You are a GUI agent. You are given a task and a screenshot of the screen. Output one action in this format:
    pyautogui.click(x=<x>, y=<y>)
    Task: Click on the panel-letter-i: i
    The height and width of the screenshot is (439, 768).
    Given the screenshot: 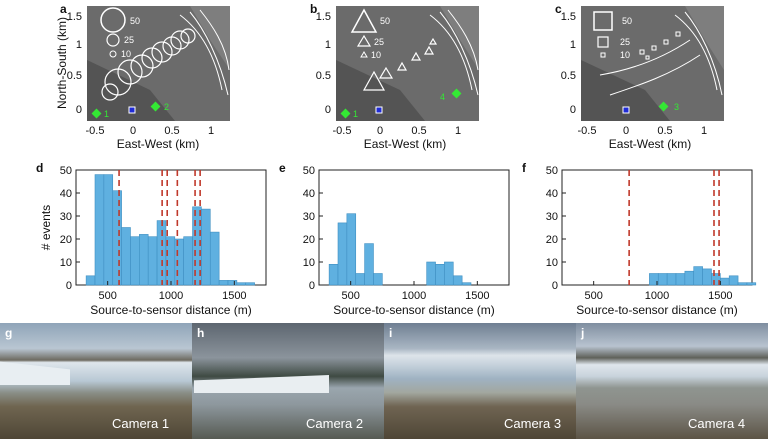 What is the action you would take?
    pyautogui.click(x=391, y=333)
    